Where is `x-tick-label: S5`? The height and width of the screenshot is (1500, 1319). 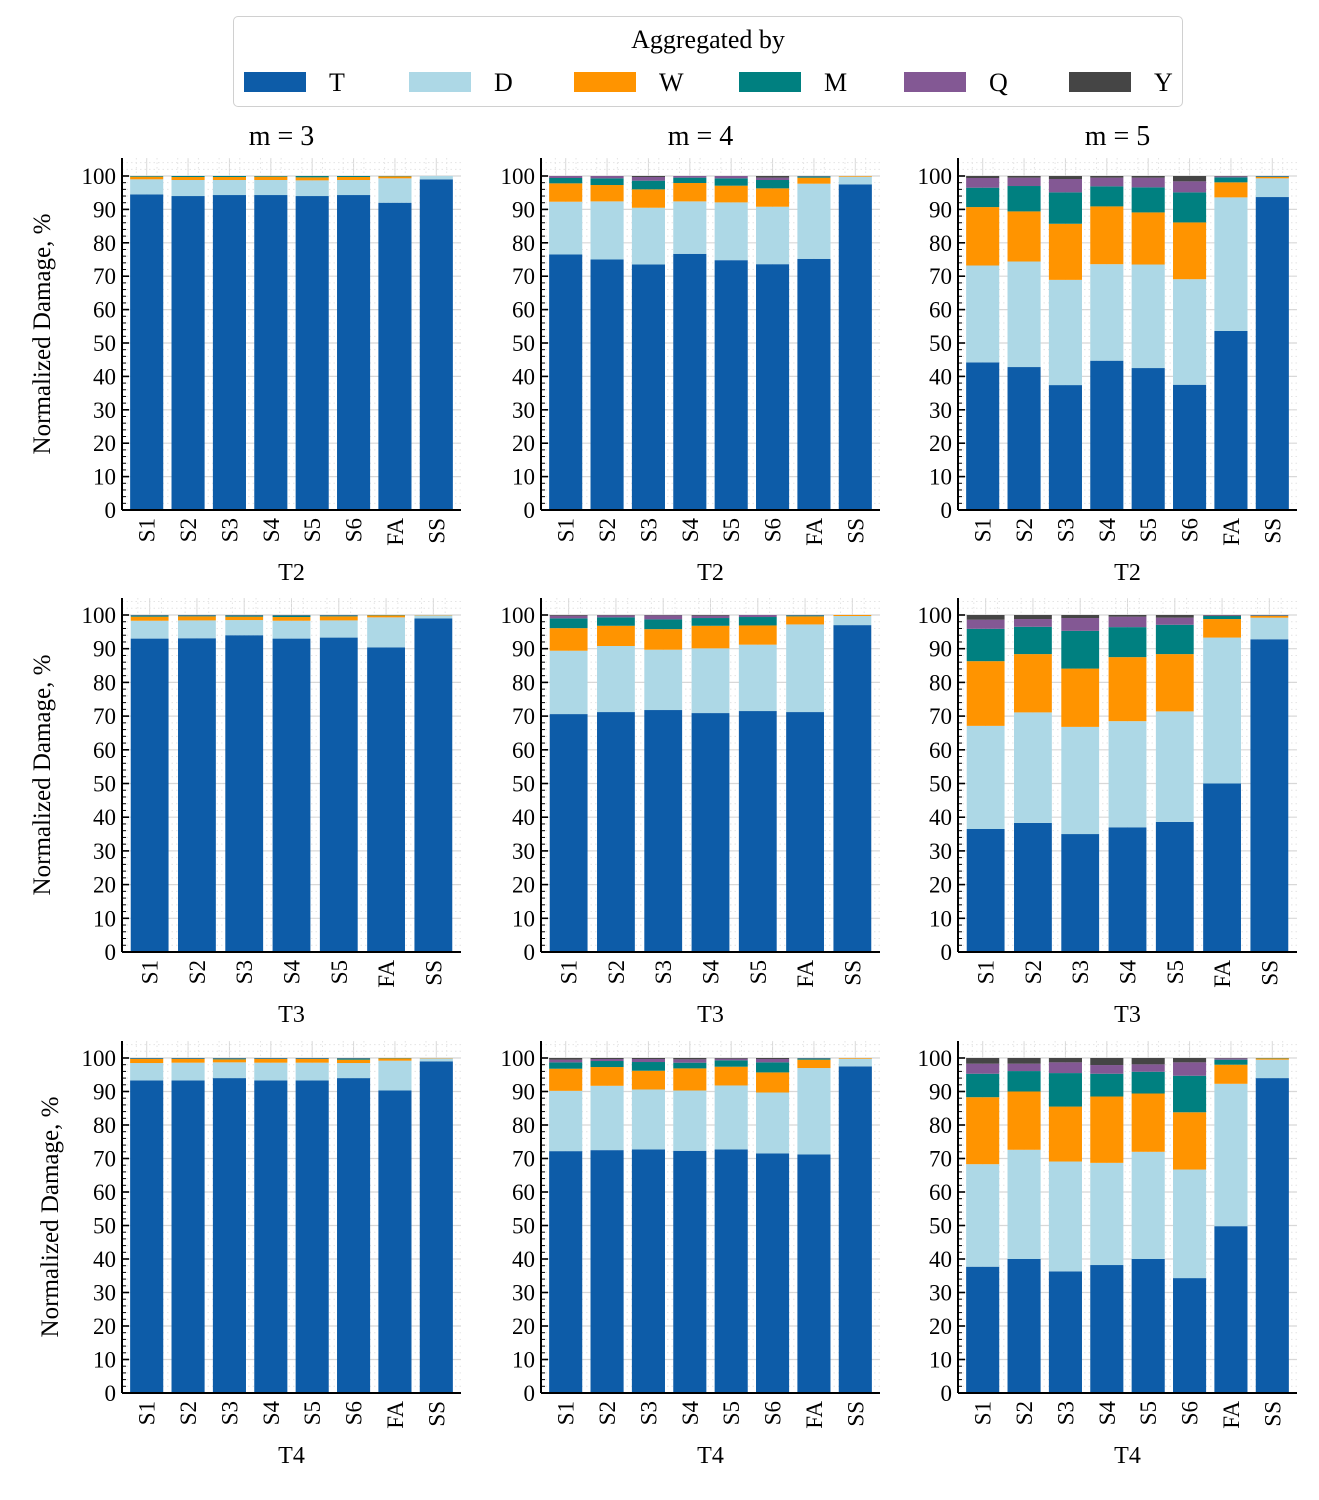 x-tick-label: S5 is located at coordinates (1148, 1413).